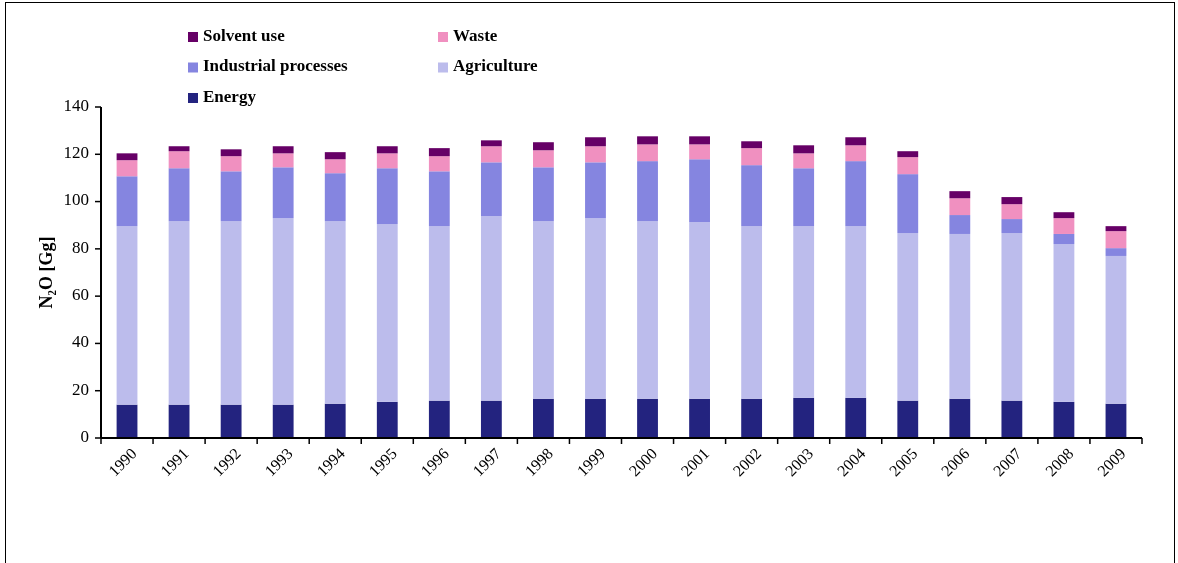 The image size is (1178, 563). What do you see at coordinates (244, 35) in the screenshot?
I see `legend-label: Solvent use` at bounding box center [244, 35].